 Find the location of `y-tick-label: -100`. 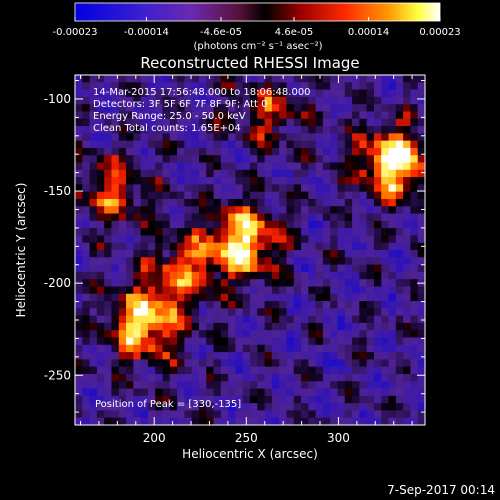

y-tick-label: -100 is located at coordinates (57, 99).